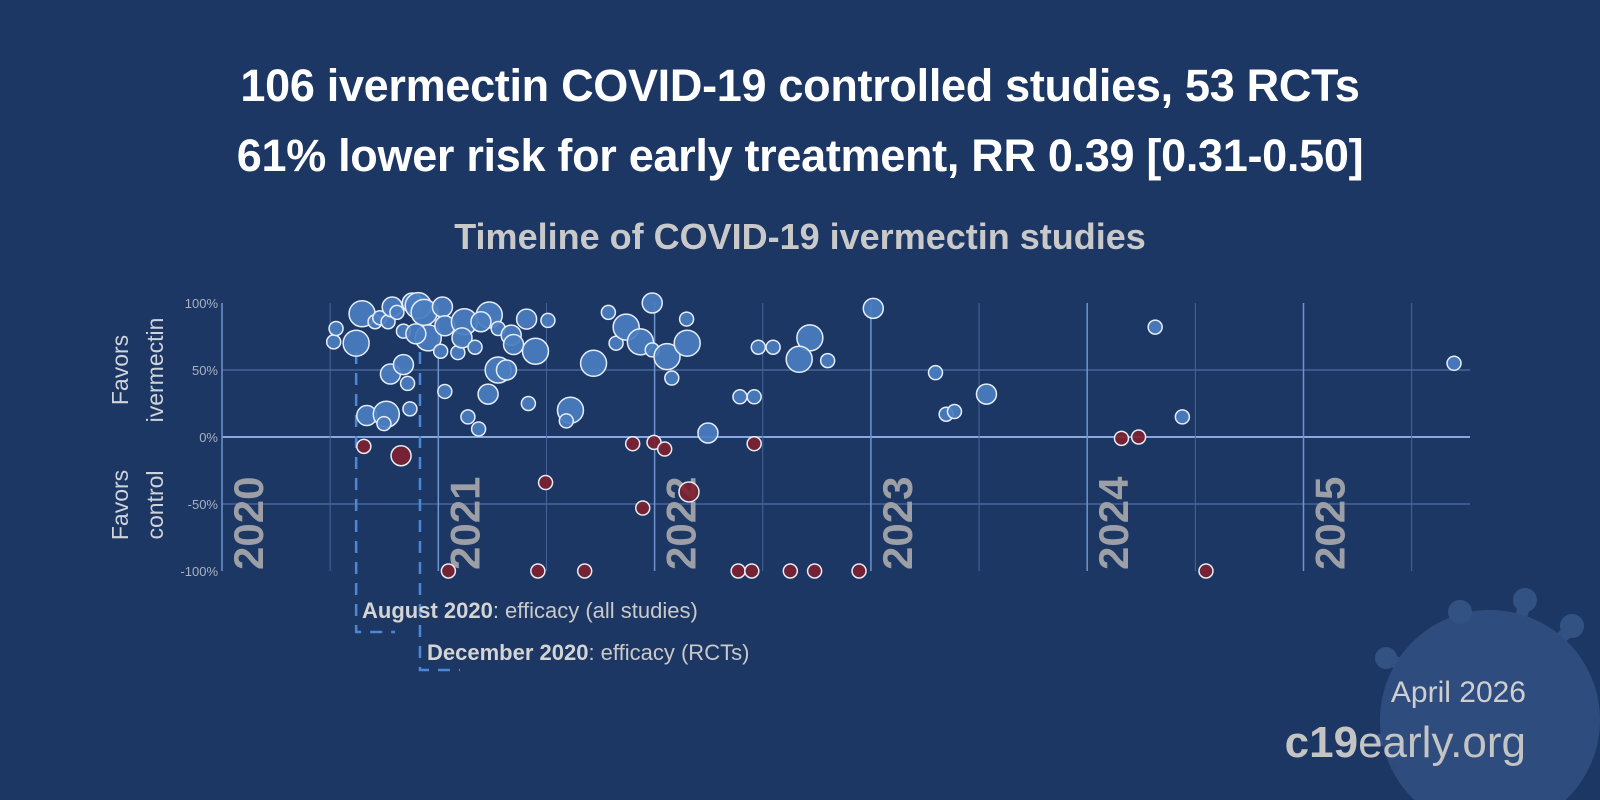  What do you see at coordinates (669, 652) in the screenshot?
I see `annotation-text: : efficacy (RCTs)` at bounding box center [669, 652].